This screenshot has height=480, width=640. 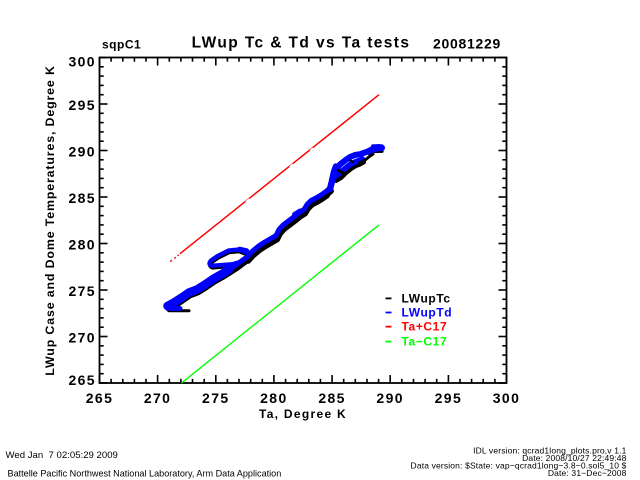 What do you see at coordinates (425, 342) in the screenshot?
I see `svg-text: Ta−C17` at bounding box center [425, 342].